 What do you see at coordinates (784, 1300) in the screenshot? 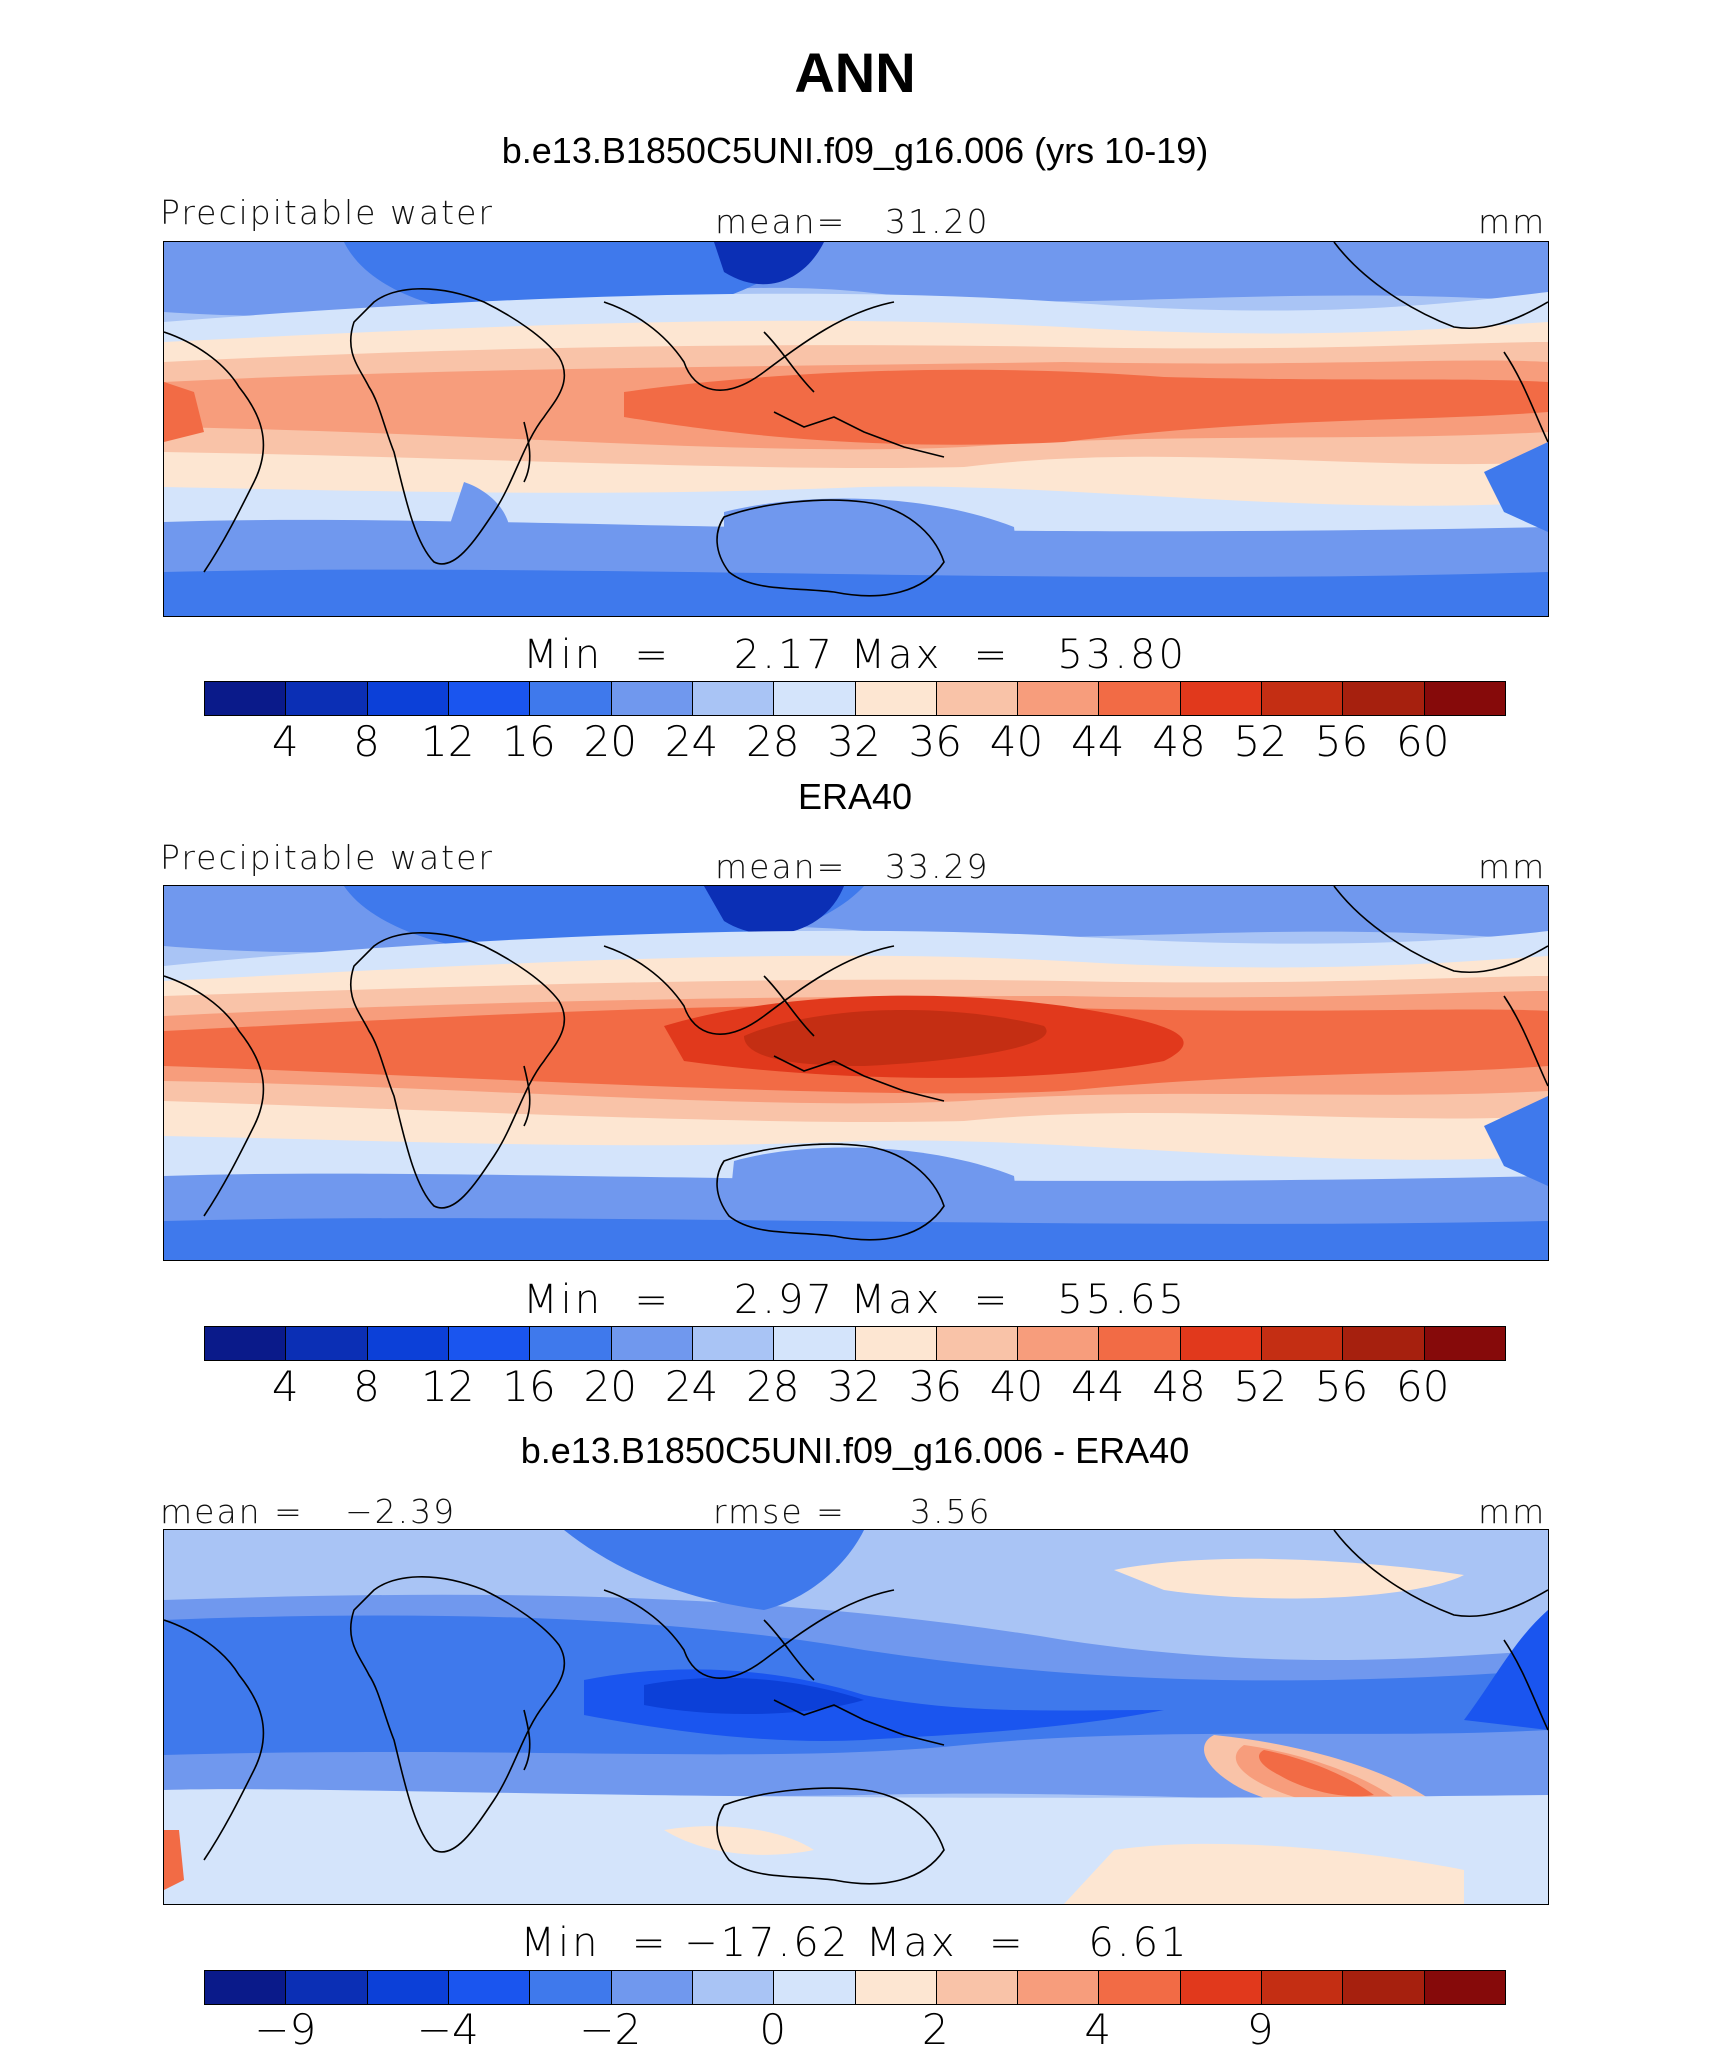
I see `panel-2-min-value: 2.97` at bounding box center [784, 1300].